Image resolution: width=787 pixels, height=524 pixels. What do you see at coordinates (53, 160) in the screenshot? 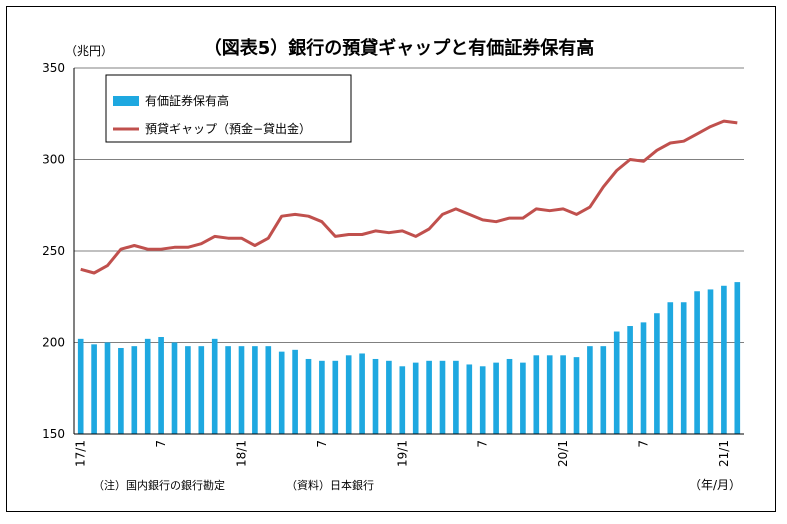
I see `y-tick-label: 300` at bounding box center [53, 160].